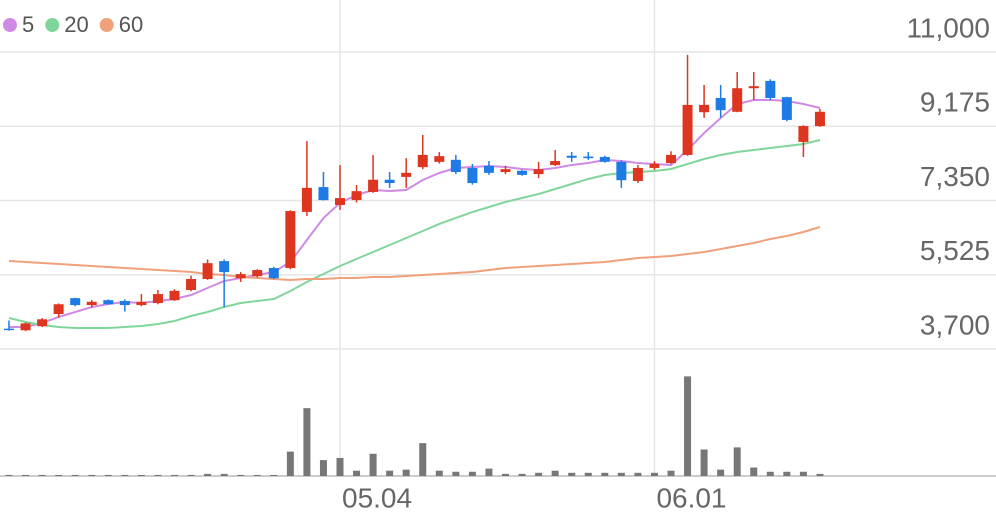 The width and height of the screenshot is (996, 524). I want to click on y-tick-label: 3,700, so click(955, 324).